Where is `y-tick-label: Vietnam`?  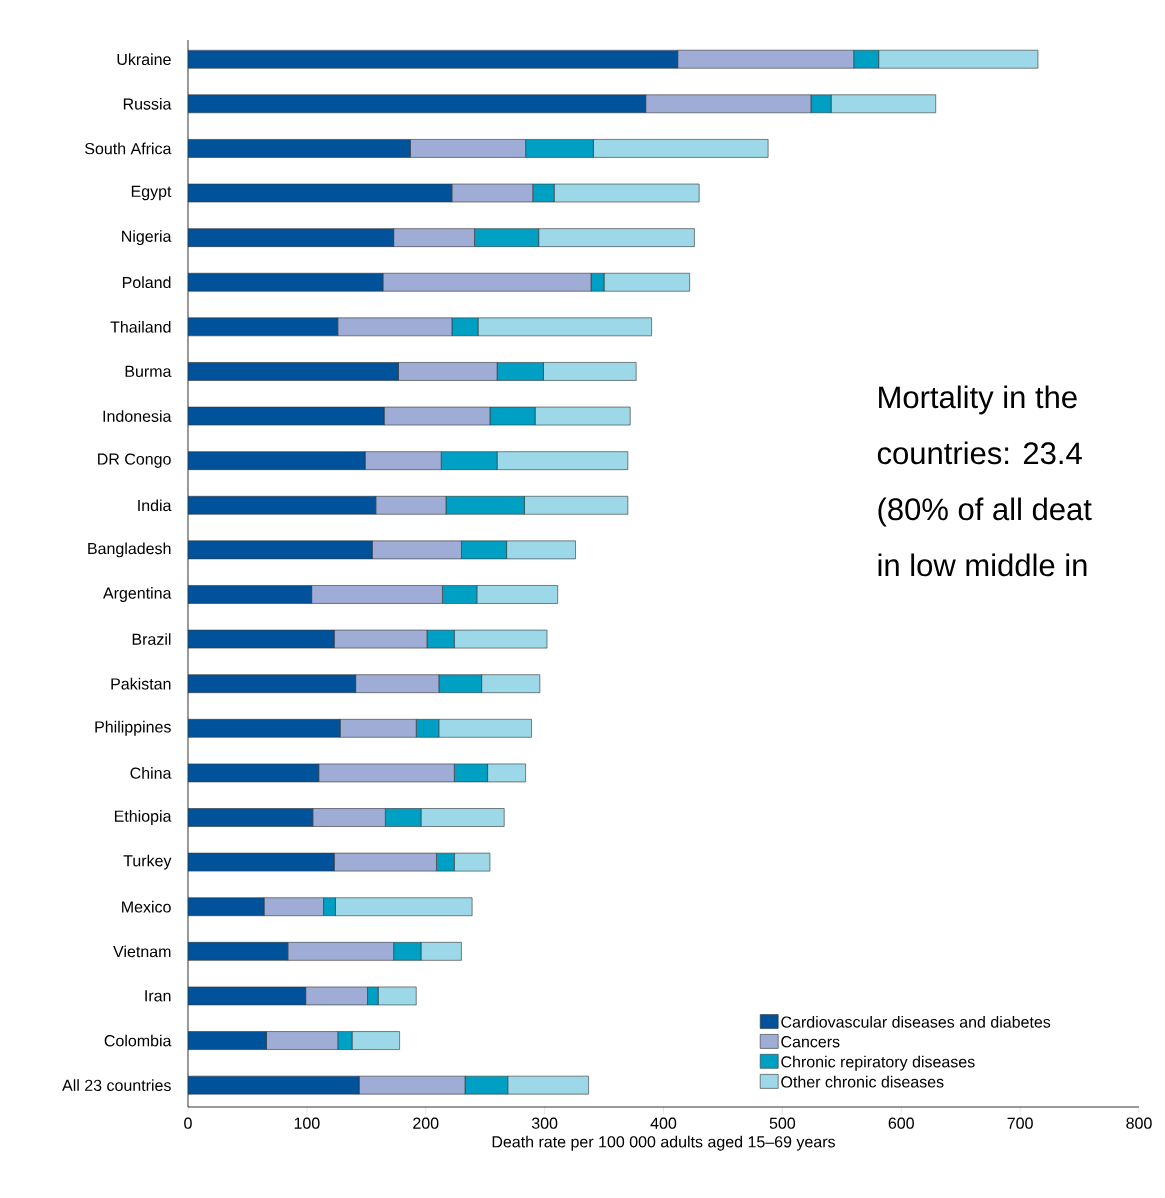
y-tick-label: Vietnam is located at coordinates (142, 951).